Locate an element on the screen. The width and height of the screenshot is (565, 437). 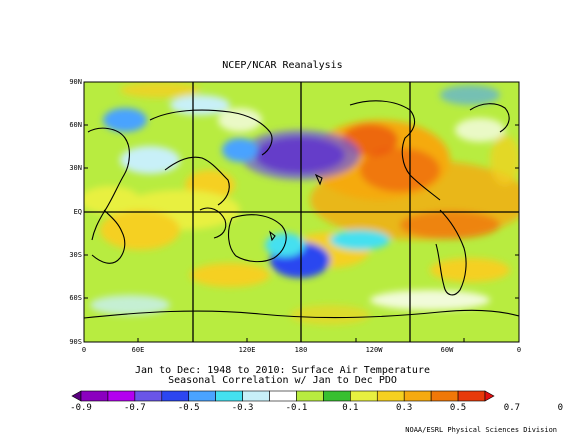
lat-label-60s: 60S is located at coordinates (75, 298).